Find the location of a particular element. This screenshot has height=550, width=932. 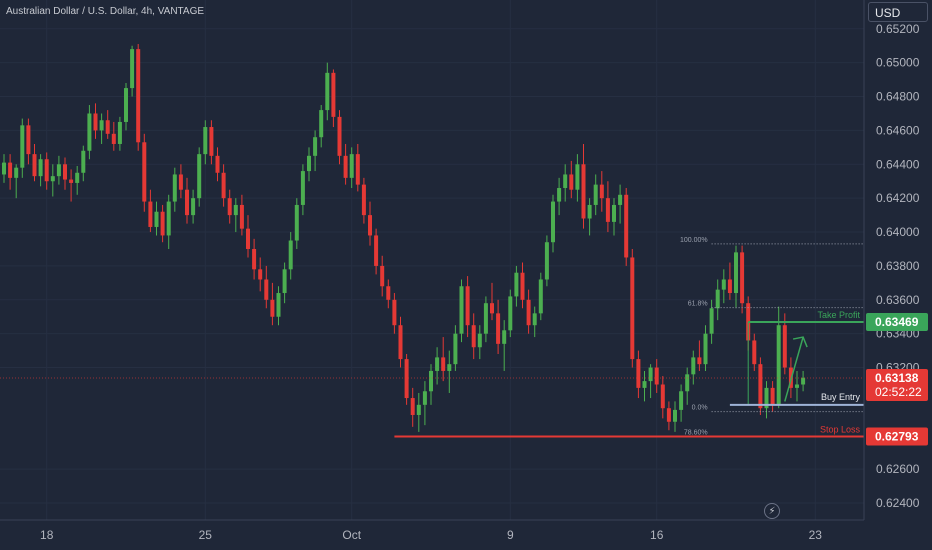

y-tick-label: 0.64800 is located at coordinates (898, 97).